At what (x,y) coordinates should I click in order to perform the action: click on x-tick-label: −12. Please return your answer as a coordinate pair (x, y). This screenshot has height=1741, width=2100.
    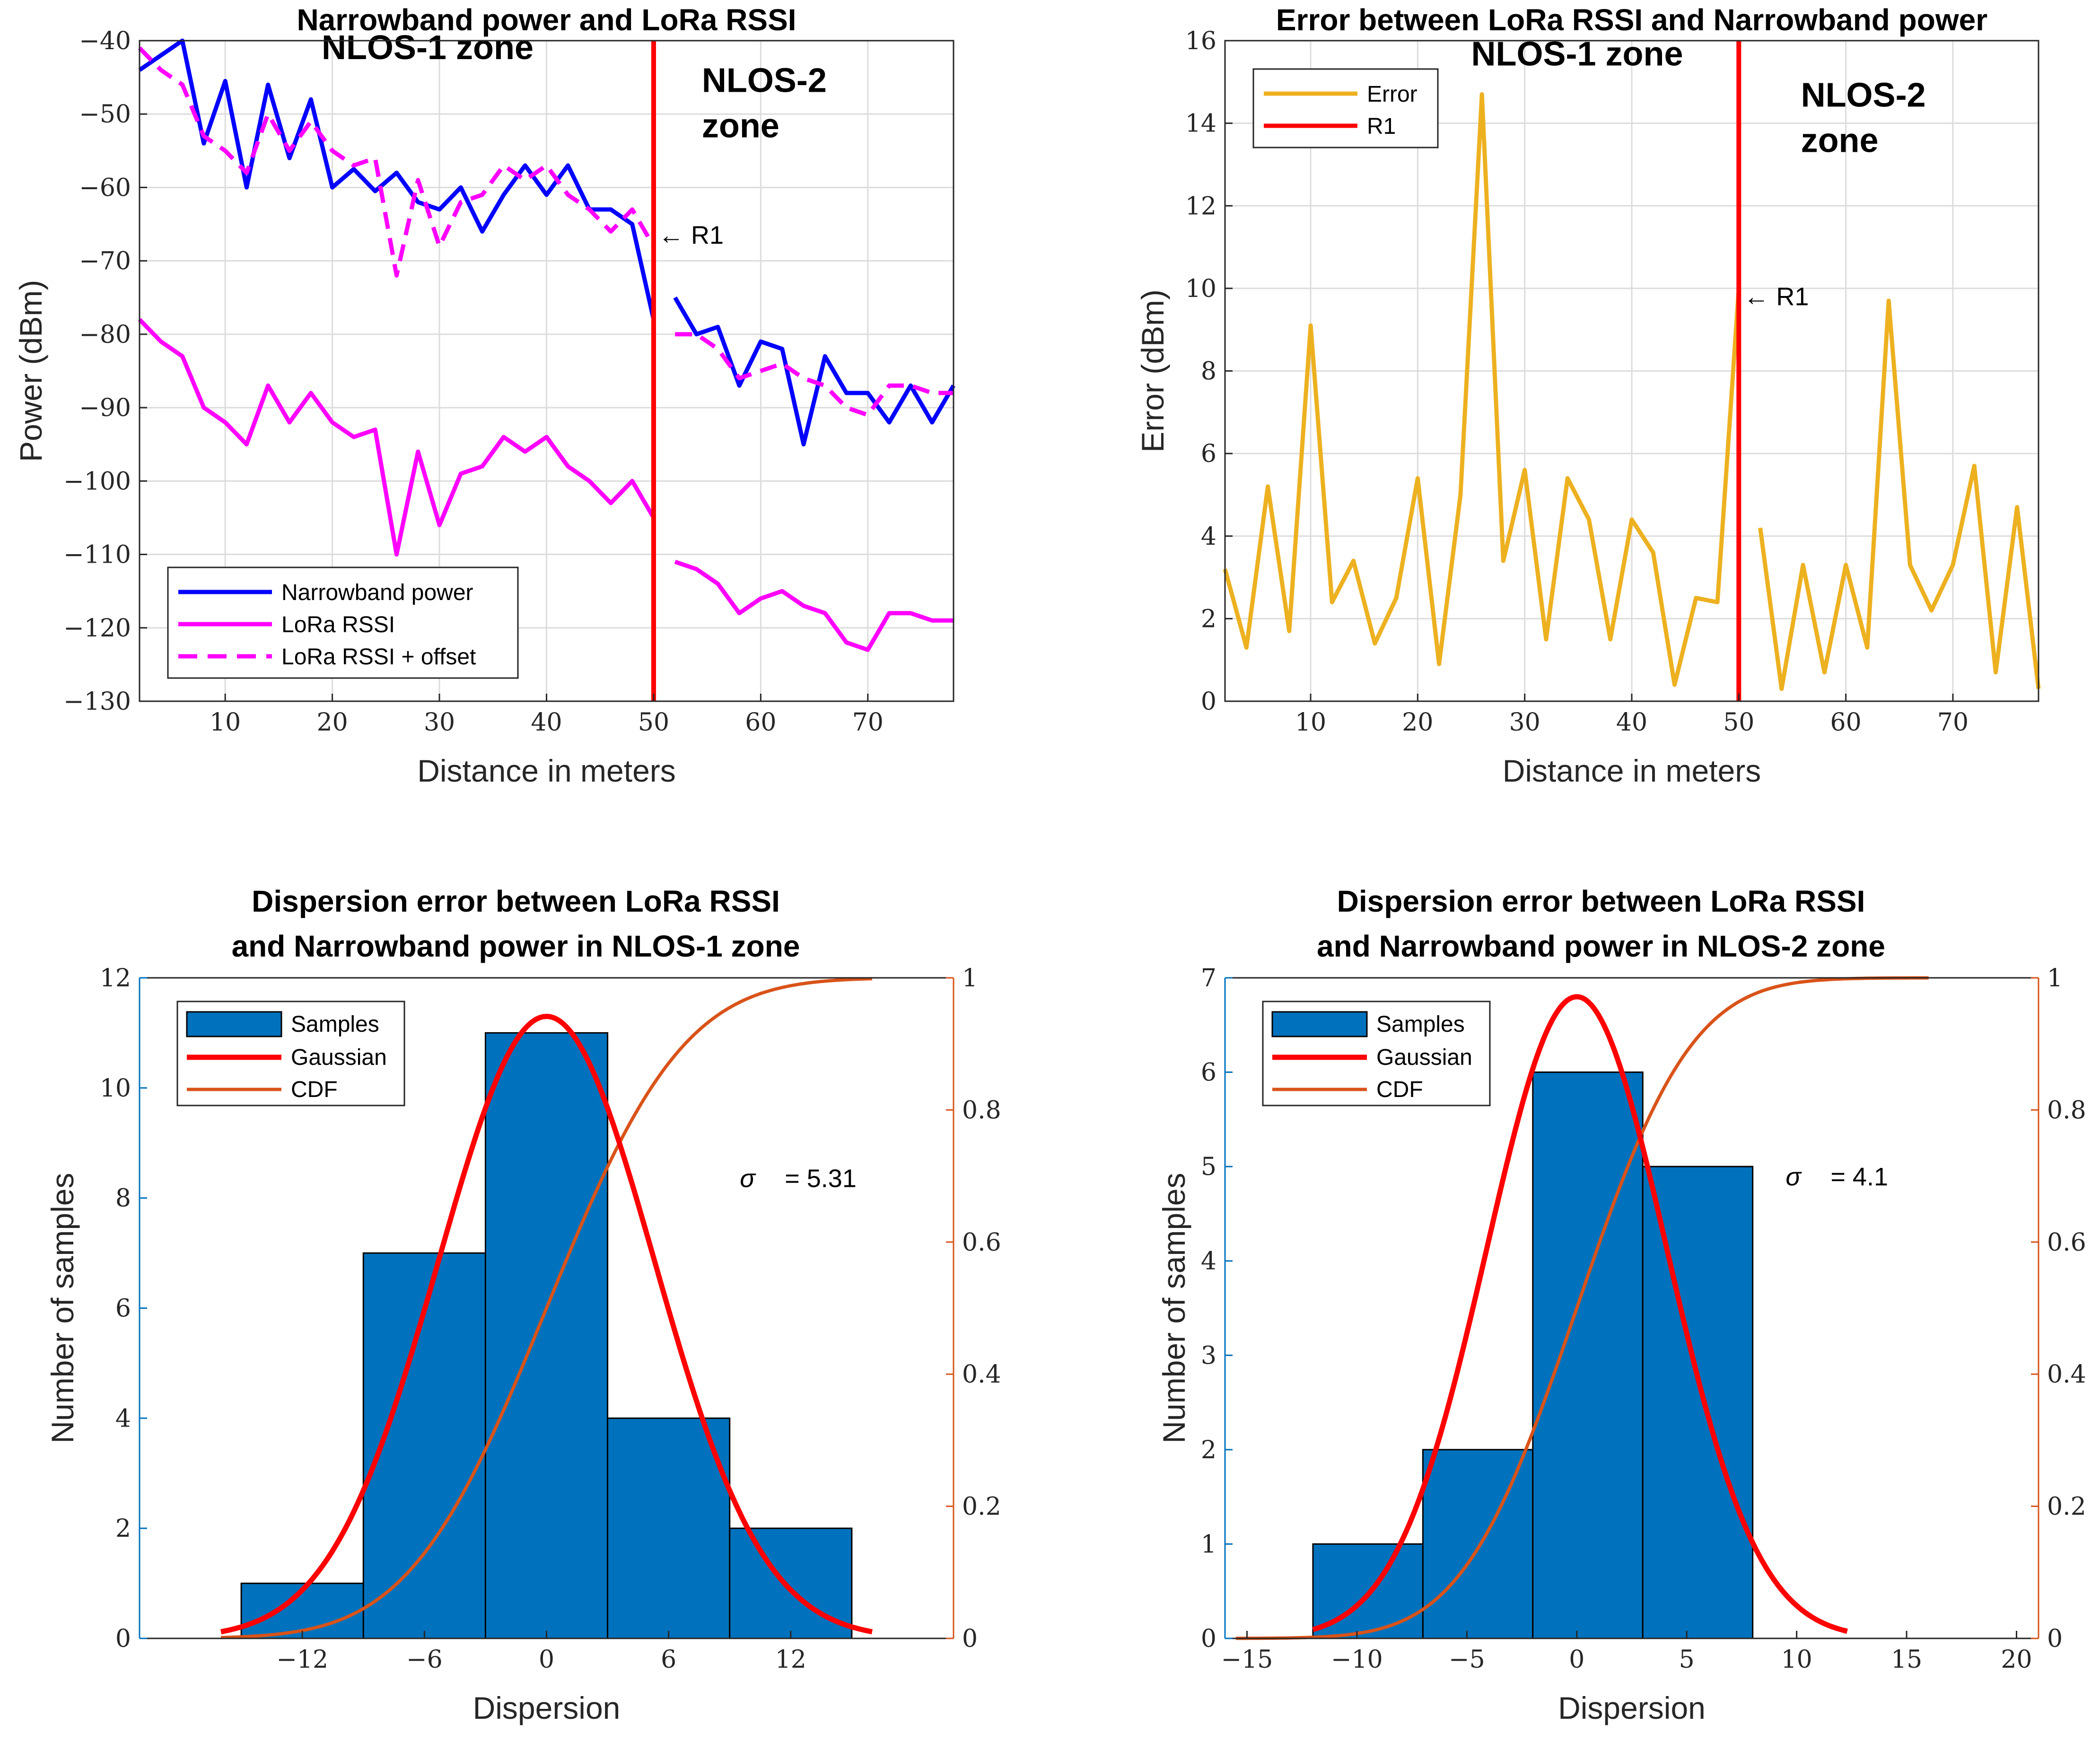
    Looking at the image, I should click on (302, 1659).